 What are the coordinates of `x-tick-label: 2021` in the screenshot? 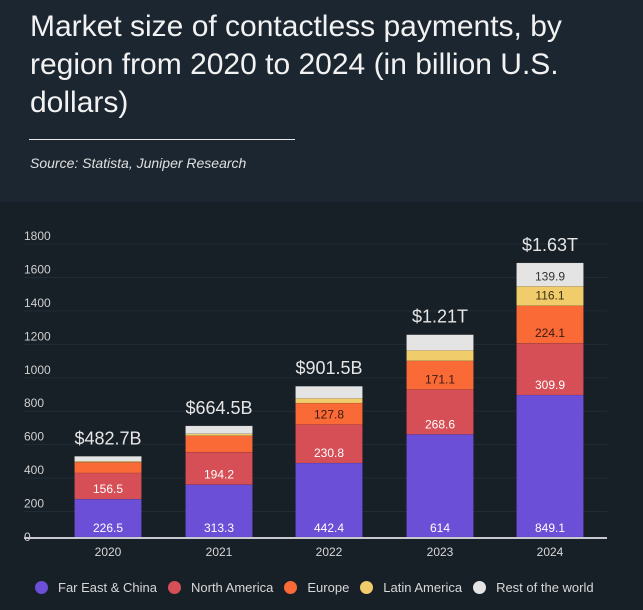 It's located at (219, 552).